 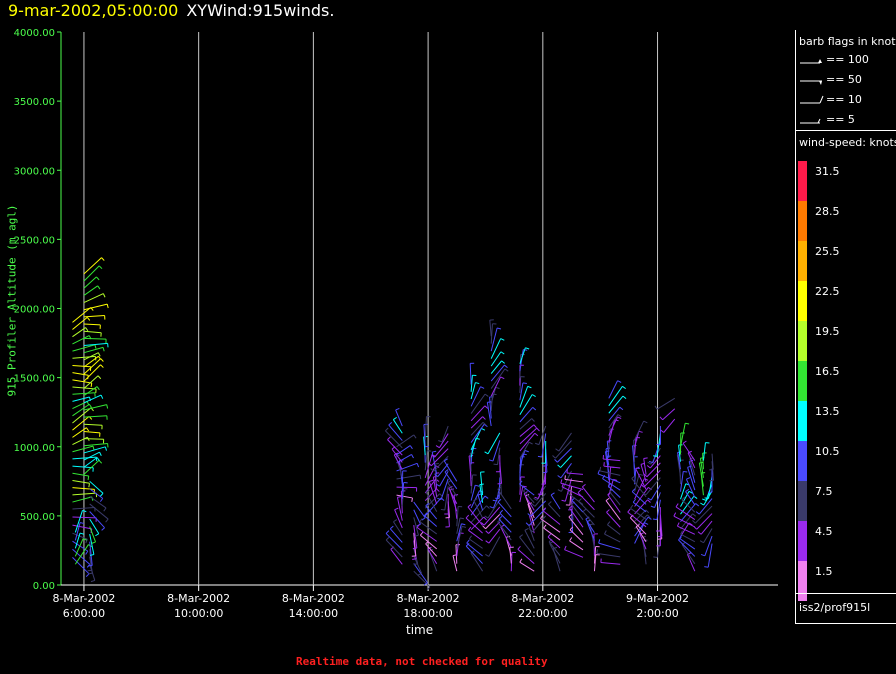 I want to click on speed-swatch, so click(x=802, y=181).